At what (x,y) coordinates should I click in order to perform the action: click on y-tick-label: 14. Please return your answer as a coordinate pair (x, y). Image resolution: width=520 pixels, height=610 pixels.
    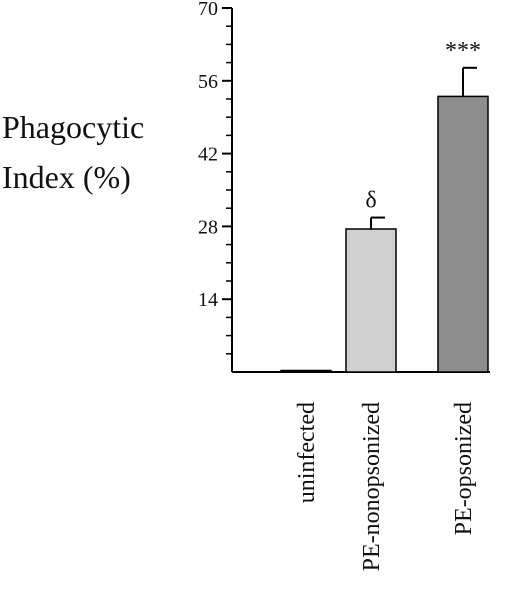
    Looking at the image, I should click on (208, 300).